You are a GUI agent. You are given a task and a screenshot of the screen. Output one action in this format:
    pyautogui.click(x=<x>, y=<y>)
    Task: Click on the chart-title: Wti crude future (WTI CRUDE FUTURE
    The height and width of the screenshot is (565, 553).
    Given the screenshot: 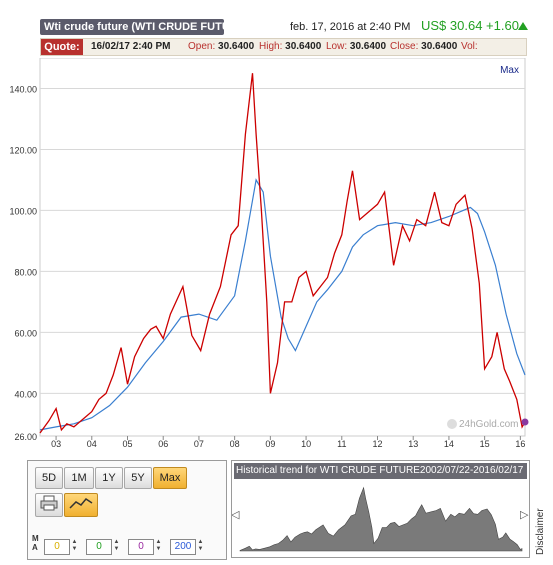 What is the action you would take?
    pyautogui.click(x=132, y=27)
    